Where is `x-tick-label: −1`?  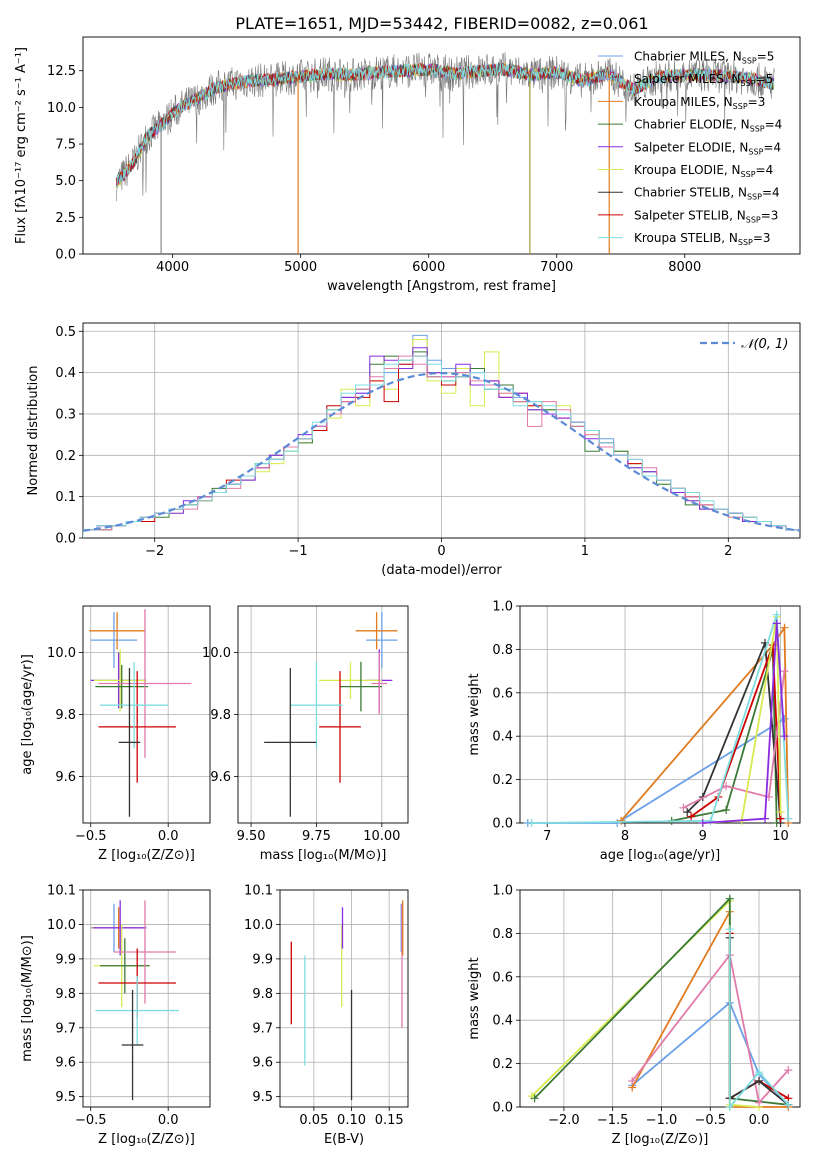
x-tick-label: −1 is located at coordinates (298, 551).